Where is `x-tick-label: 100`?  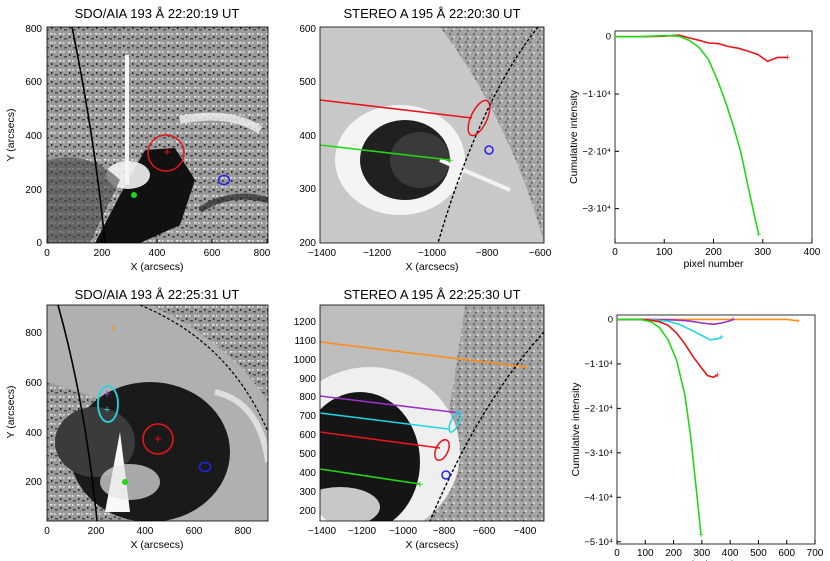
x-tick-label: 100 is located at coordinates (645, 553).